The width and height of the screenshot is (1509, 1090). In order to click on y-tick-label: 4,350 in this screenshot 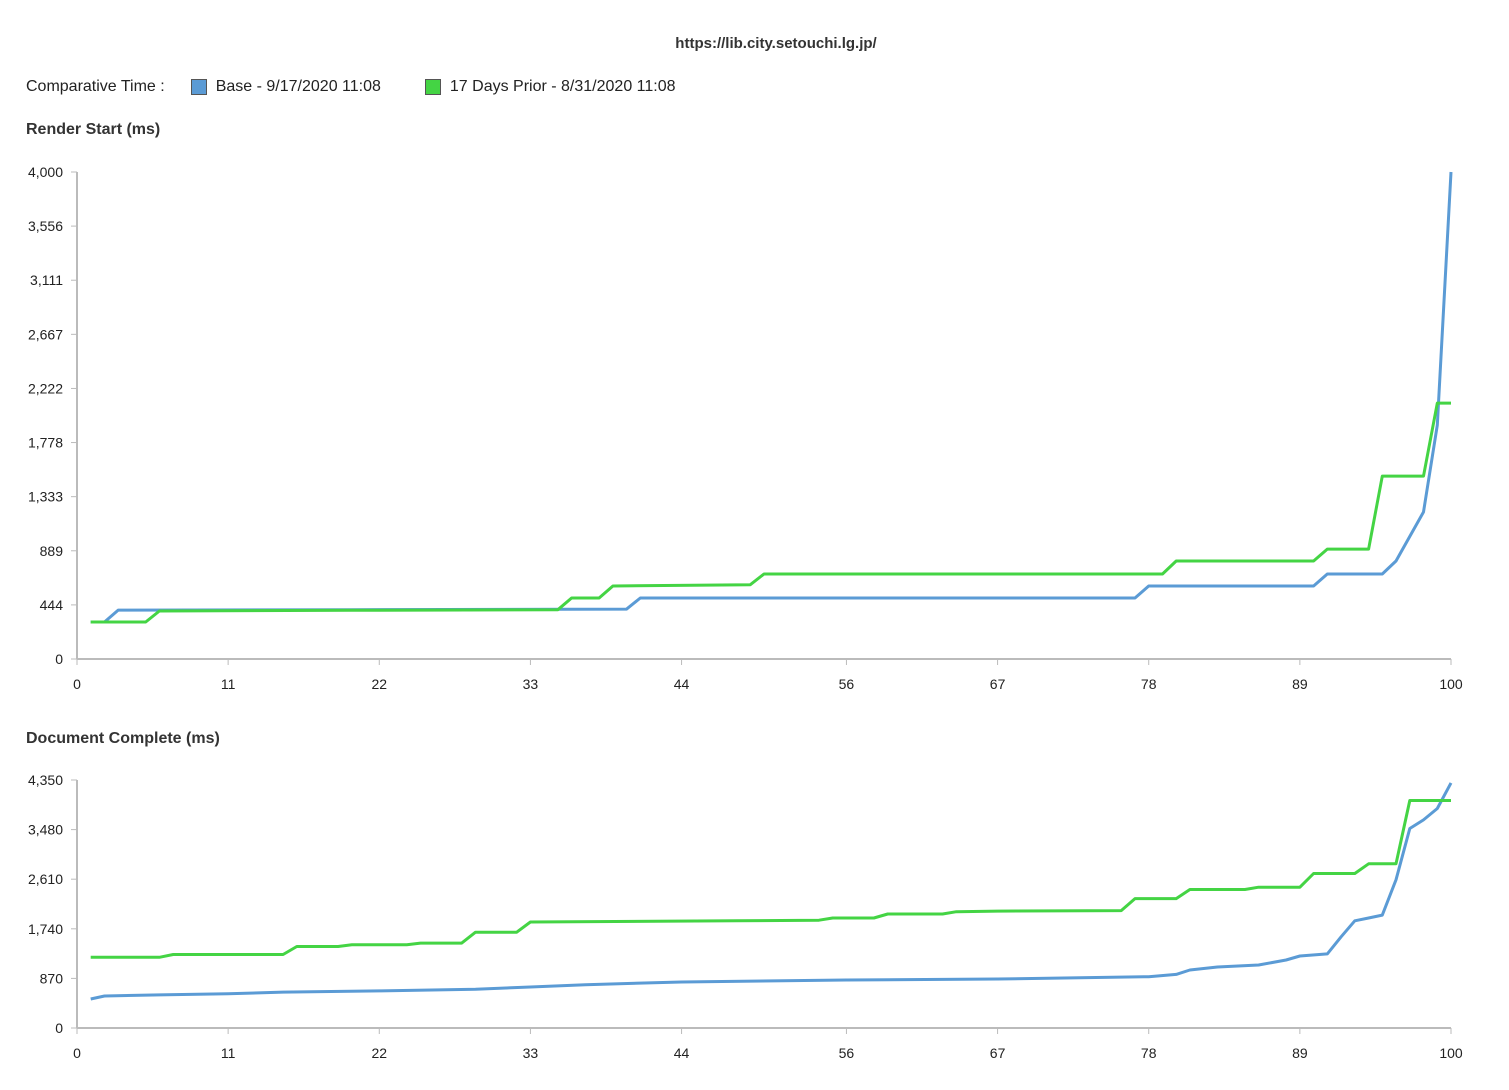, I will do `click(45, 780)`.